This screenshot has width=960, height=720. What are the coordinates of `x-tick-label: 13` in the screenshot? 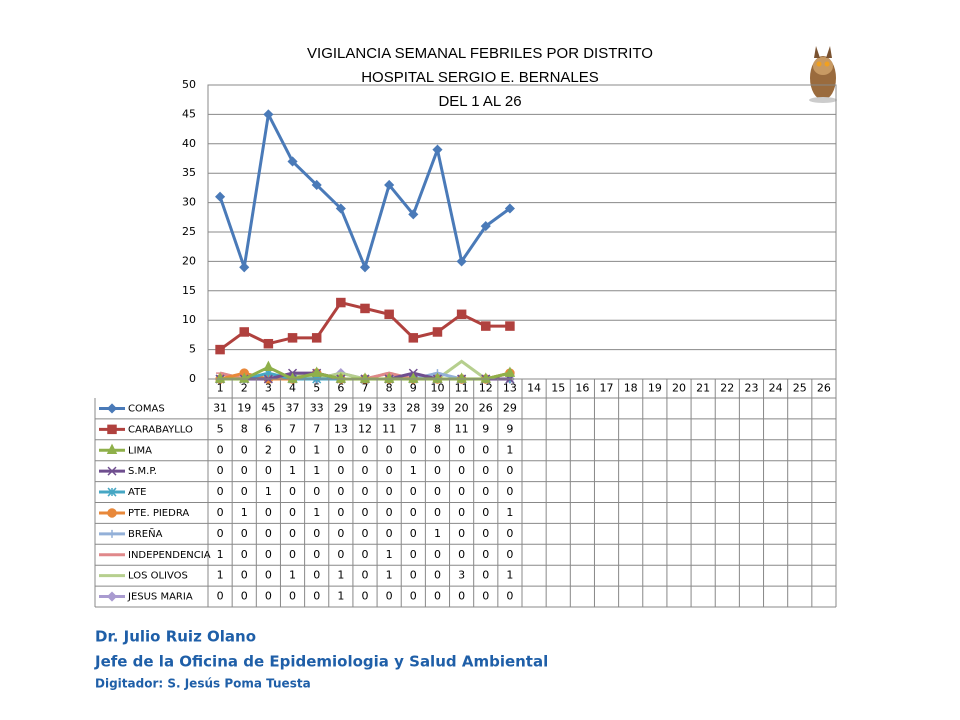 It's located at (510, 388).